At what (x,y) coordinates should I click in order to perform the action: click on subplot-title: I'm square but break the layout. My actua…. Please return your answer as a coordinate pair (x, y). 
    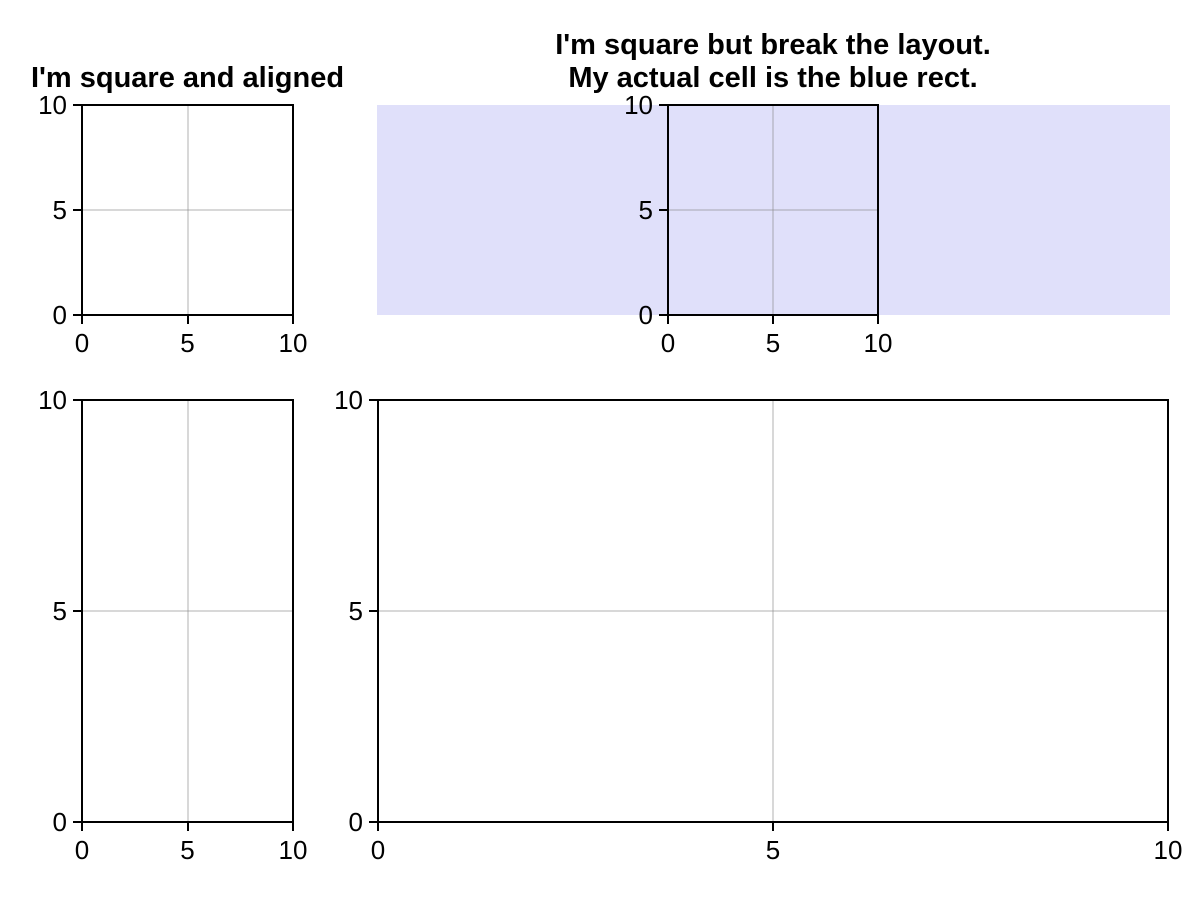
    Looking at the image, I should click on (773, 62).